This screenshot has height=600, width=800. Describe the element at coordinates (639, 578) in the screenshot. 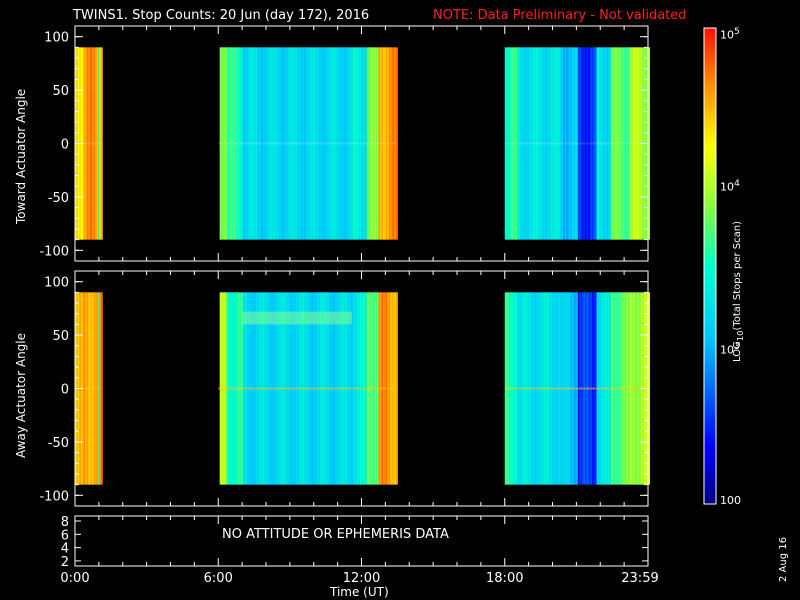

I see `x-tick-label: 23:59` at that location.